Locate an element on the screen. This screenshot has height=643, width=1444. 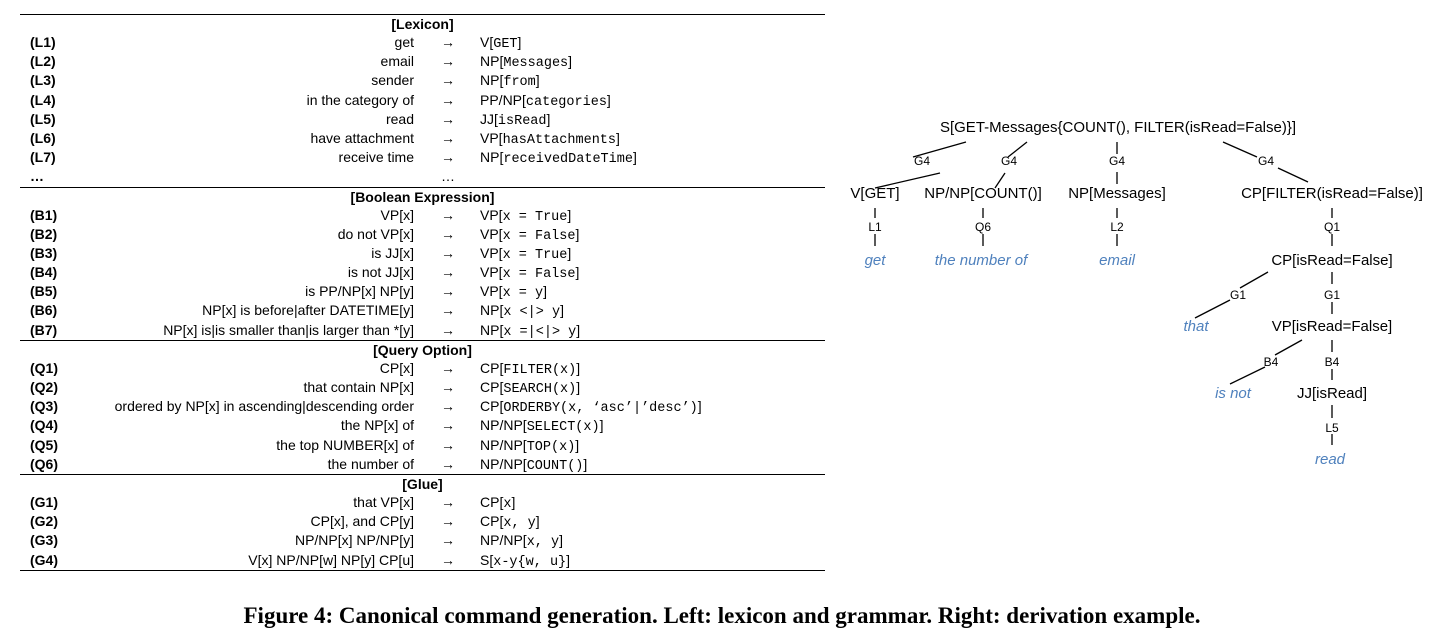
rule-lhs: is JJ[x] is located at coordinates (392, 252).